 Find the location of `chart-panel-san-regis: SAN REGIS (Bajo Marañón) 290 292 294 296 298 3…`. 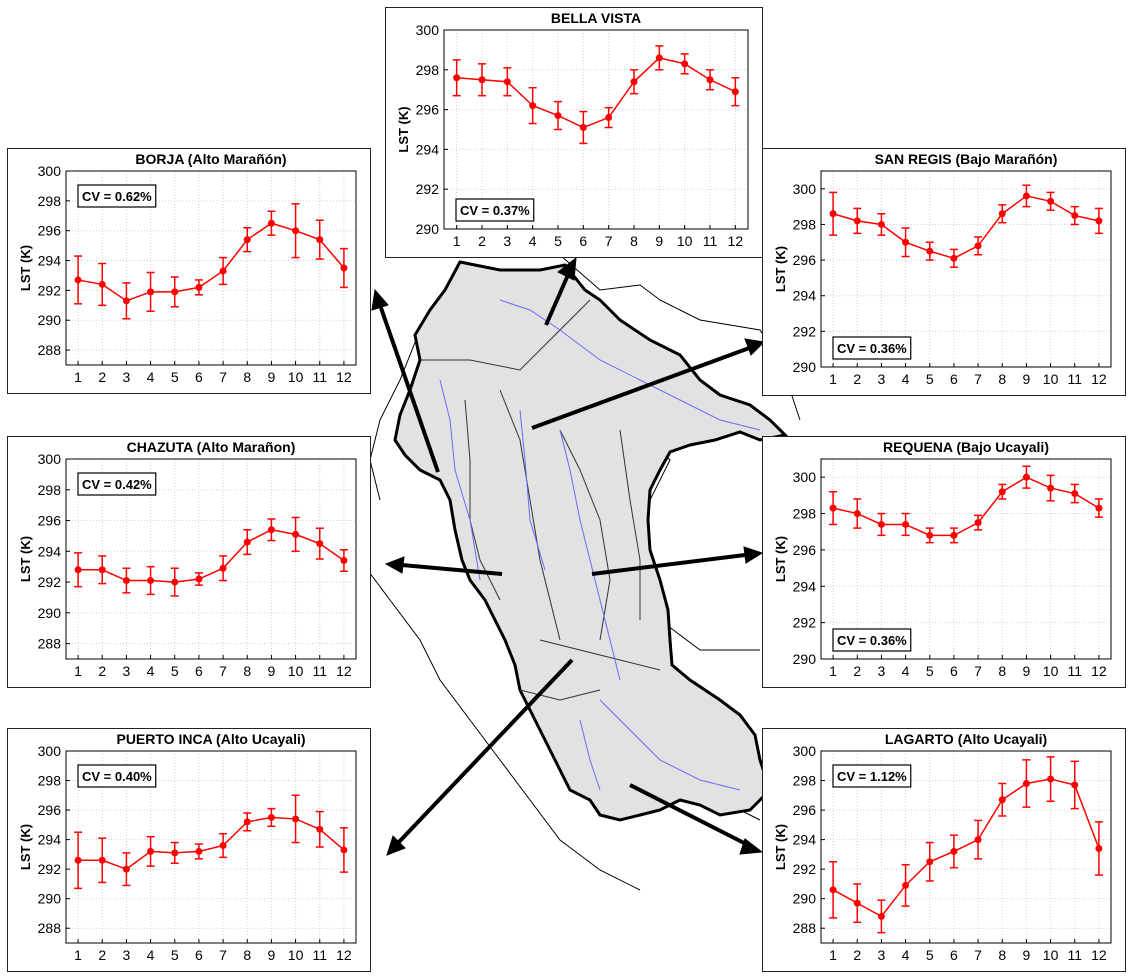

chart-panel-san-regis: SAN REGIS (Bajo Marañón) 290 292 294 296 298 3… is located at coordinates (944, 272).